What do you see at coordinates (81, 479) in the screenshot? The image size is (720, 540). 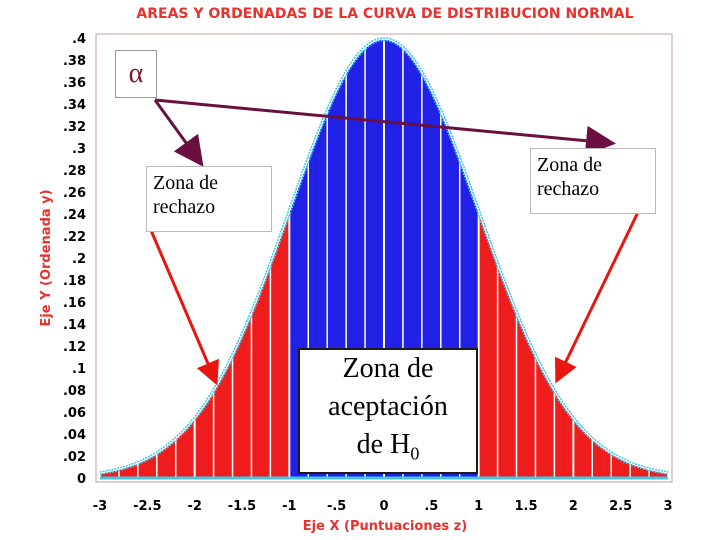 I see `y-tick-label: 0` at bounding box center [81, 479].